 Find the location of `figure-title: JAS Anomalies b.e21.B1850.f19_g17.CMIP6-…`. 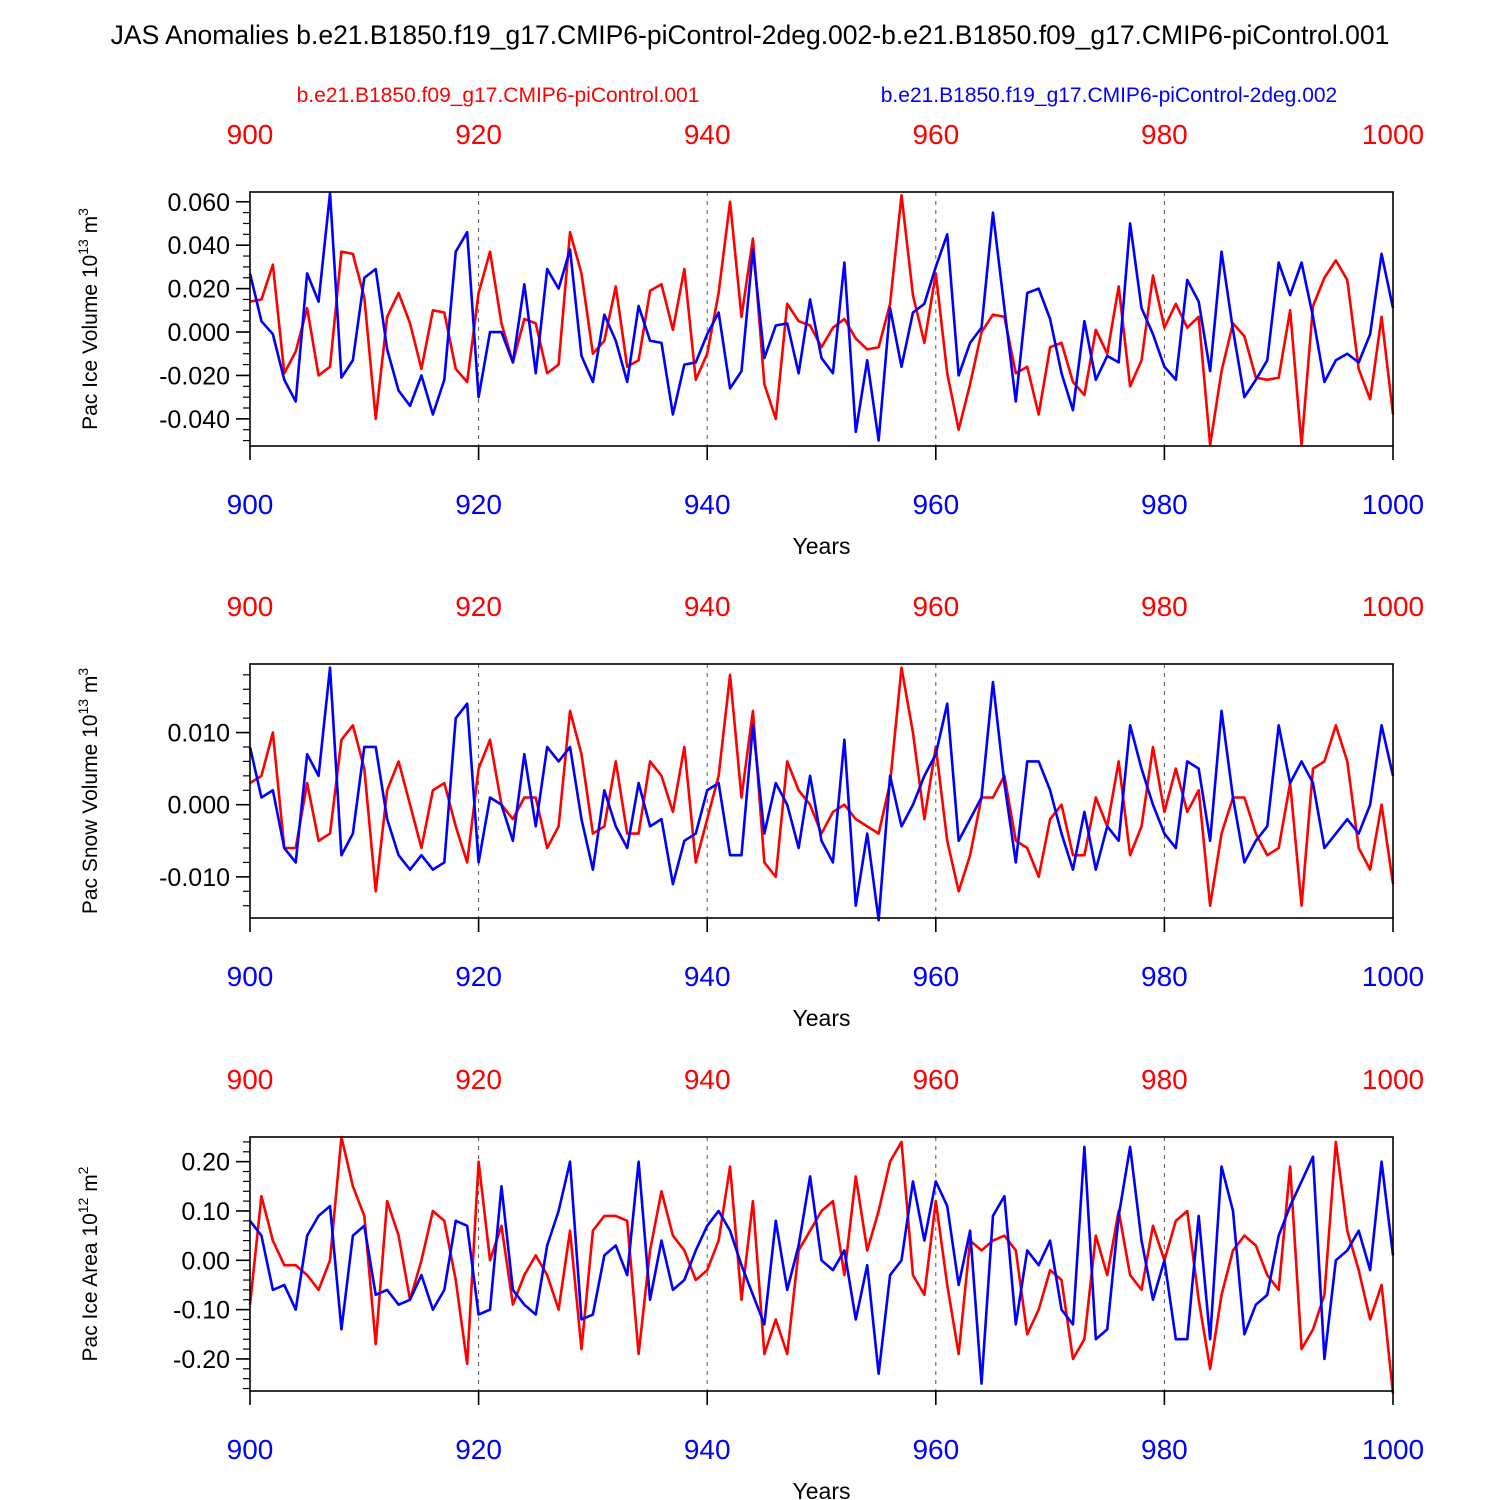

figure-title: JAS Anomalies b.e21.B1850.f19_g17.CMIP6-… is located at coordinates (750, 35).